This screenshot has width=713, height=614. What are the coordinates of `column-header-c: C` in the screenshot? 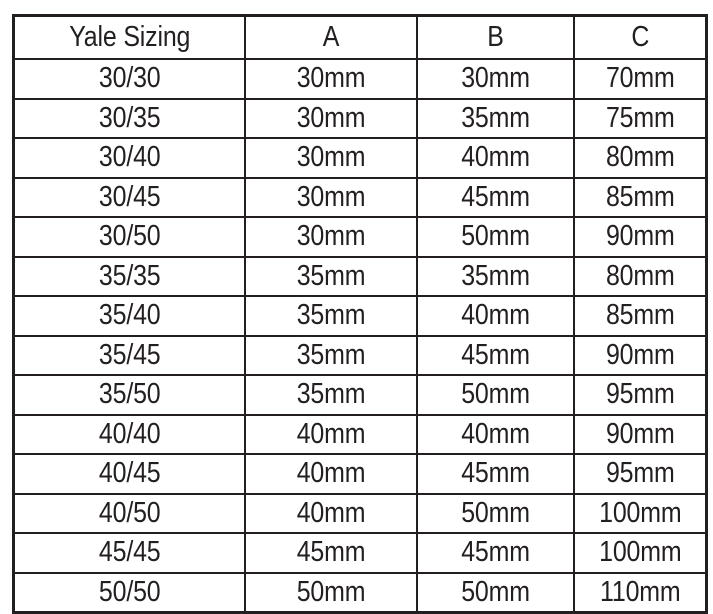 It's located at (639, 37).